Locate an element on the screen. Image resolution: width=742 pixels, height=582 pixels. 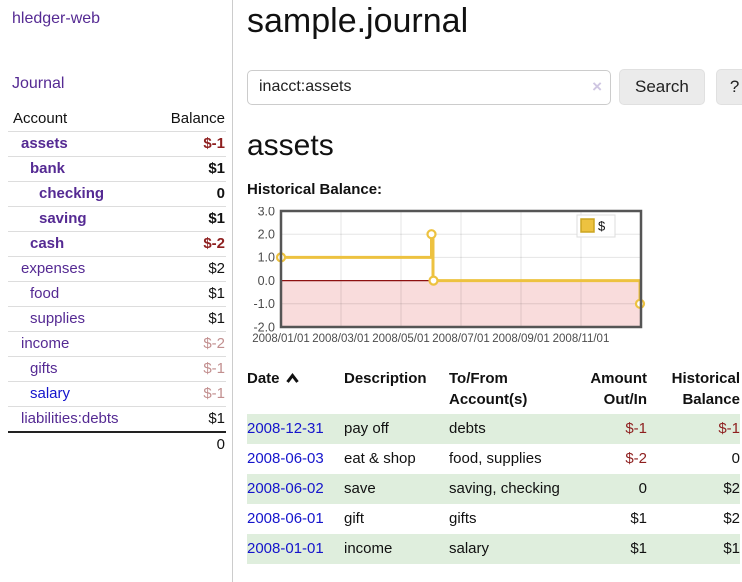
chart-legend: $ is located at coordinates (596, 226).